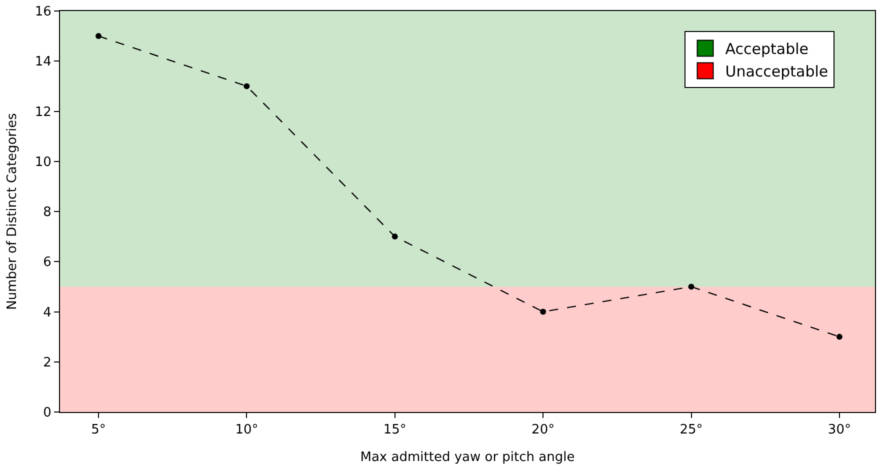  Describe the element at coordinates (47, 413) in the screenshot. I see `y-tick-label: 0` at that location.